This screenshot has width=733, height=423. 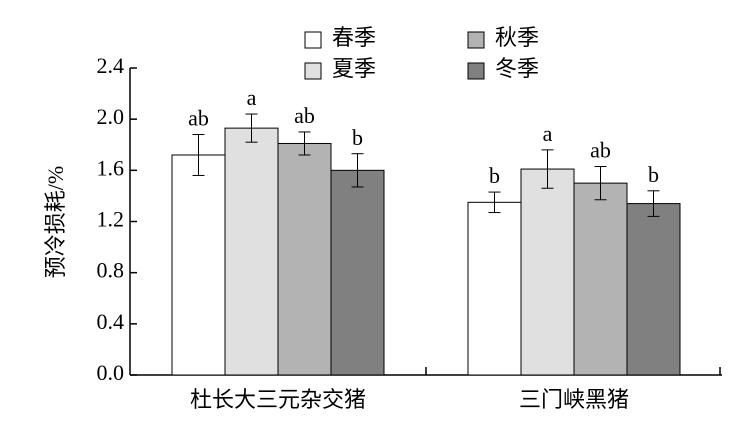 I want to click on legend-label: 秋季, so click(x=517, y=37).